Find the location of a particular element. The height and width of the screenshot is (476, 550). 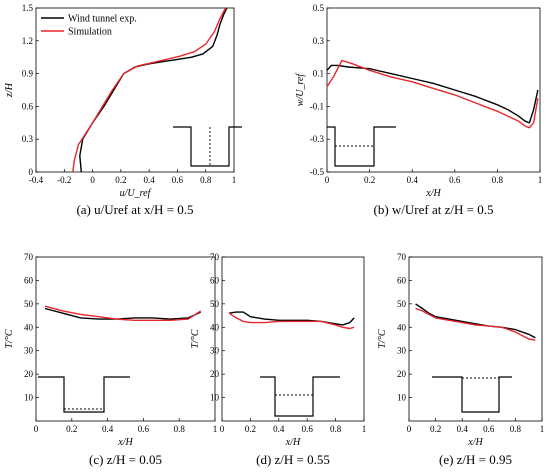

panel-caption: (d) z/H = 0.55 is located at coordinates (293, 459).